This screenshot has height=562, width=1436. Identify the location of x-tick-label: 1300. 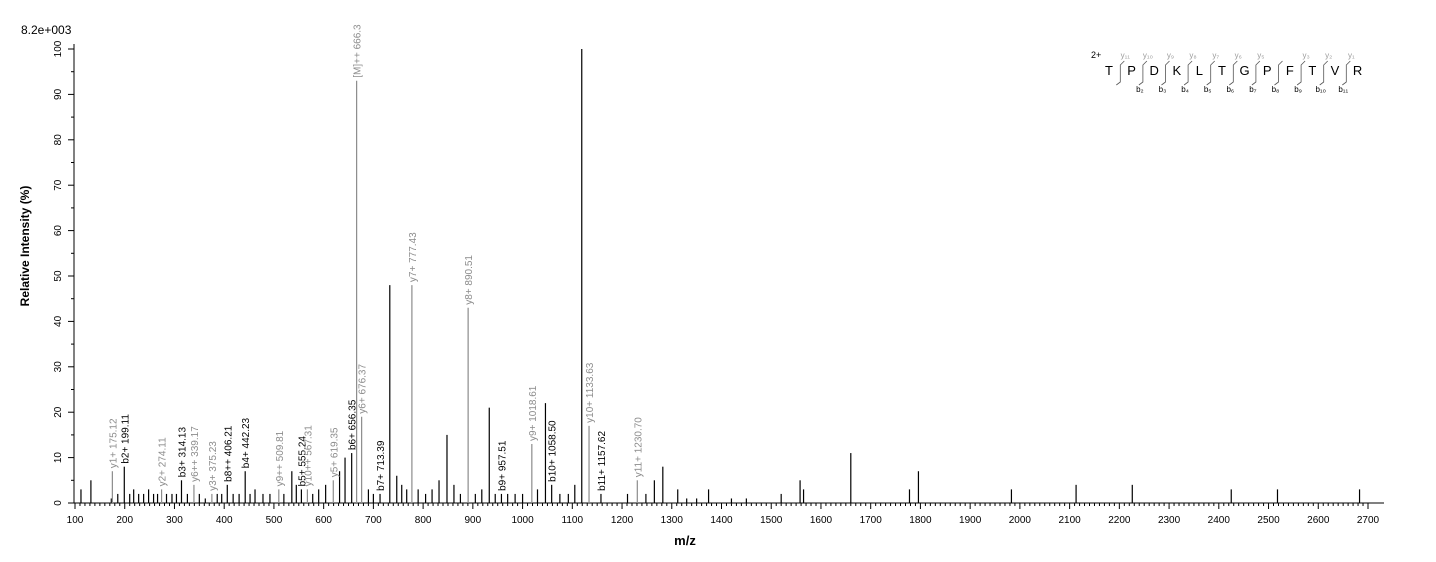
(672, 520).